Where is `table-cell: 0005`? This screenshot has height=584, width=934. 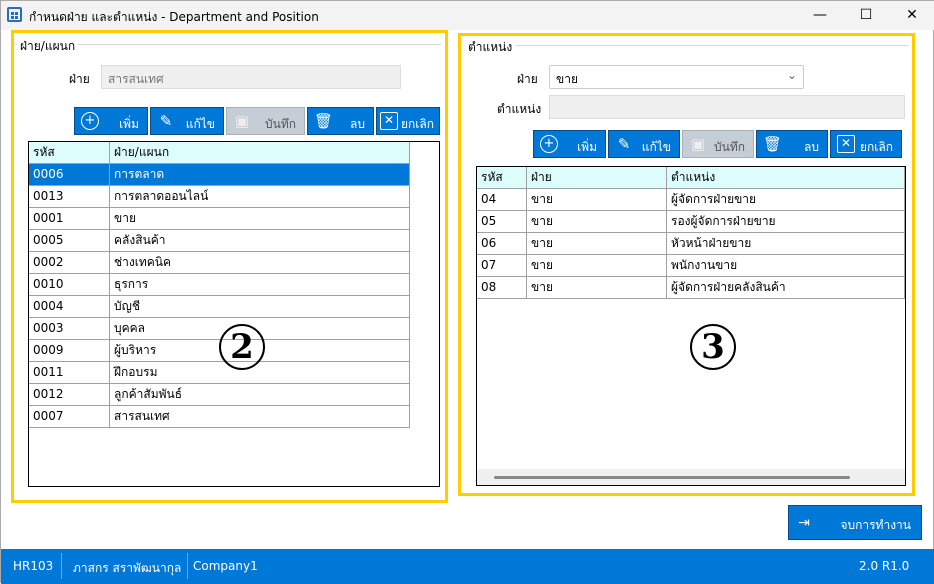
table-cell: 0005 is located at coordinates (69, 241).